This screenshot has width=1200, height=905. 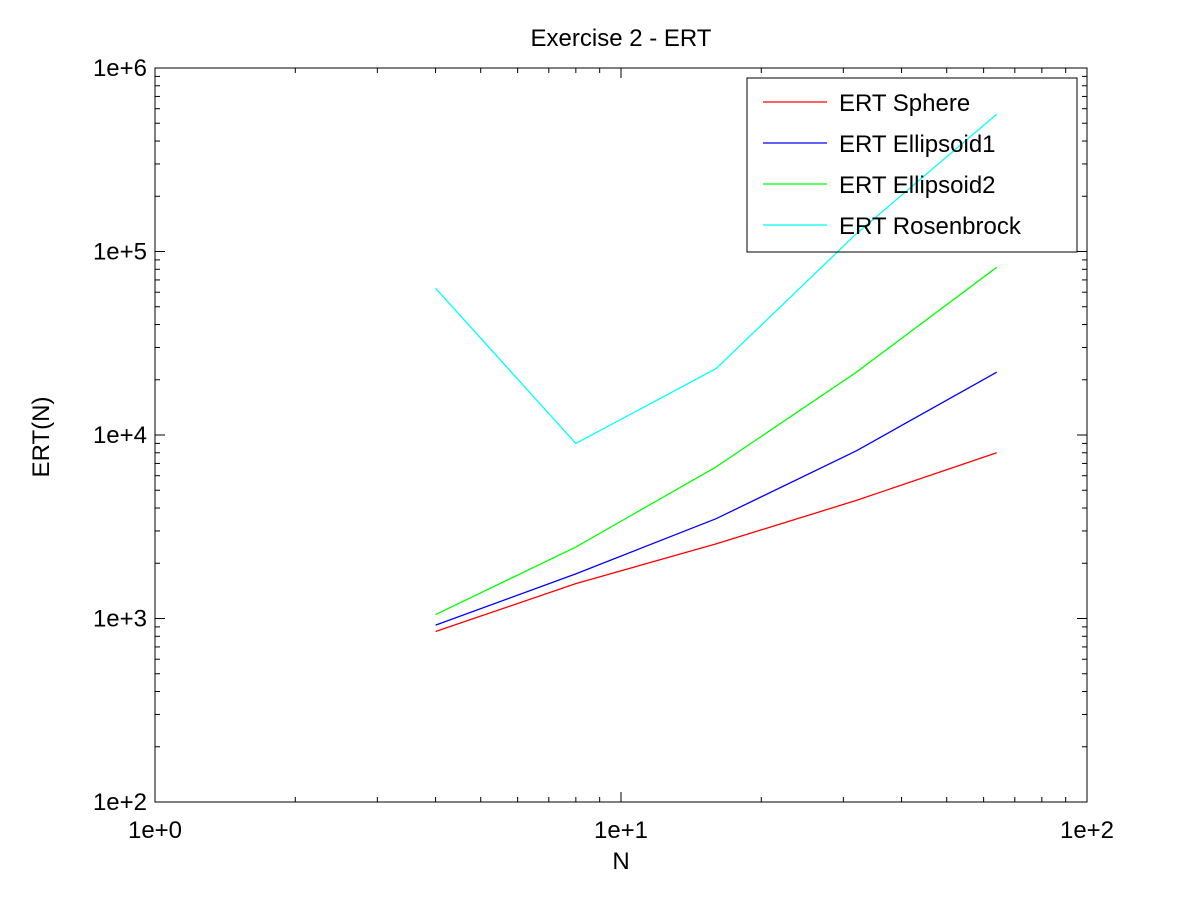 What do you see at coordinates (917, 185) in the screenshot?
I see `legend-label-ert-ellipsoid2: ERT Ellipsoid2` at bounding box center [917, 185].